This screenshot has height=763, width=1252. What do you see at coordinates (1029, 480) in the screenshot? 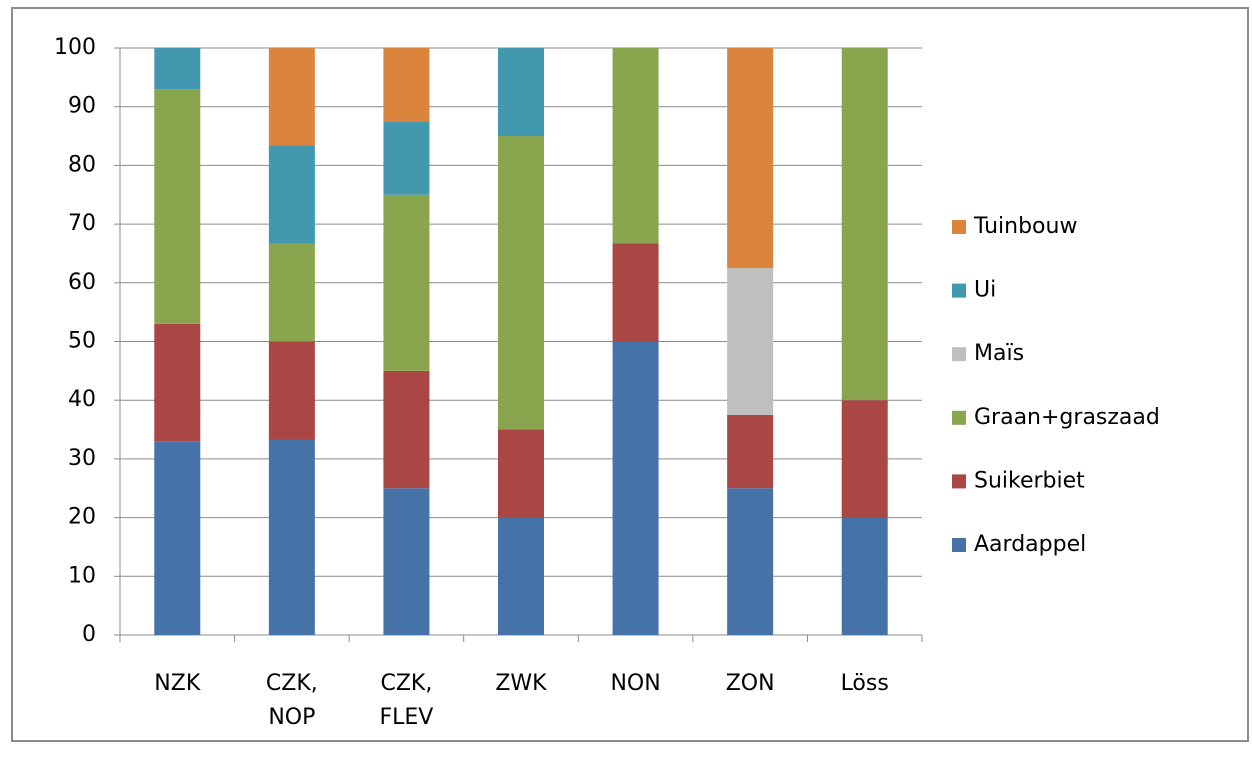
I see `legend-label: Suikerbiet` at bounding box center [1029, 480].